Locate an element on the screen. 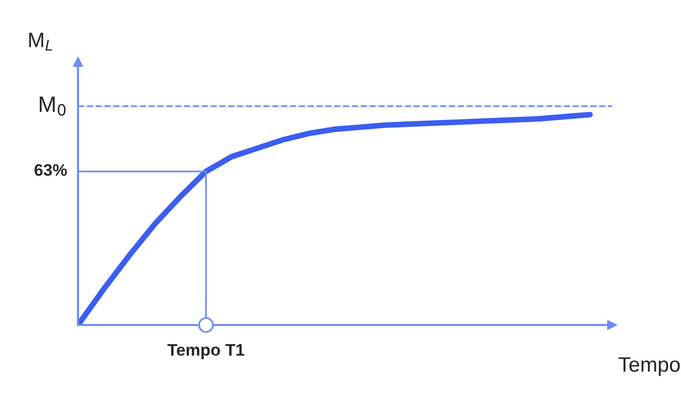  y-axis-title: M$_{L}$ is located at coordinates (40, 41).